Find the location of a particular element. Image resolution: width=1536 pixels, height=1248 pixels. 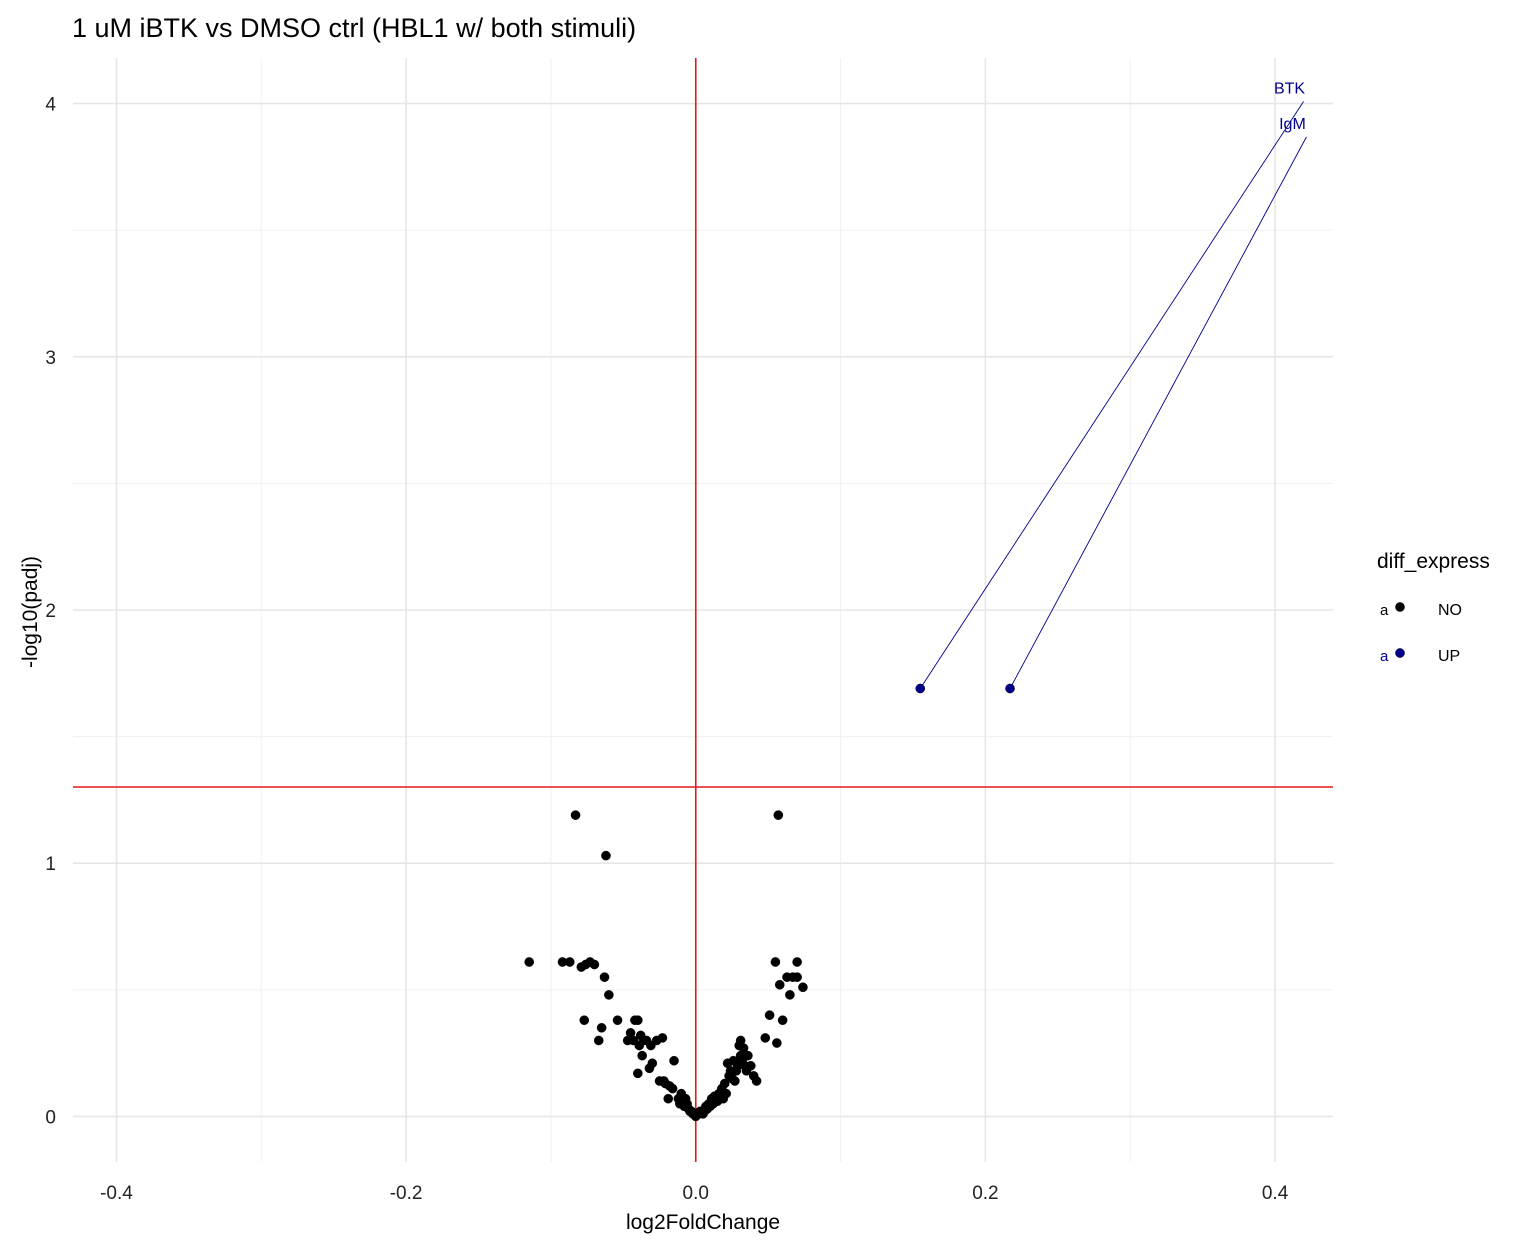

x-tick-label: -0.4 is located at coordinates (116, 1193).